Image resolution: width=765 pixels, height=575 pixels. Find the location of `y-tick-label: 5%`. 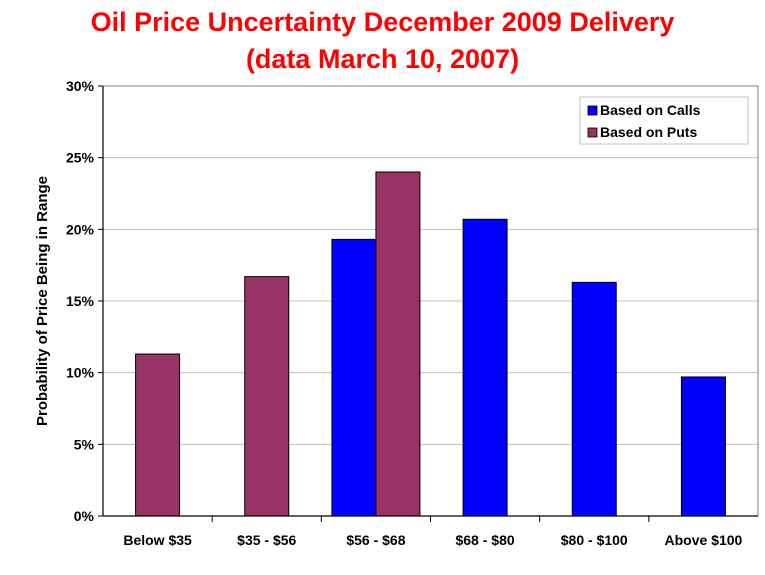

y-tick-label: 5% is located at coordinates (84, 444).